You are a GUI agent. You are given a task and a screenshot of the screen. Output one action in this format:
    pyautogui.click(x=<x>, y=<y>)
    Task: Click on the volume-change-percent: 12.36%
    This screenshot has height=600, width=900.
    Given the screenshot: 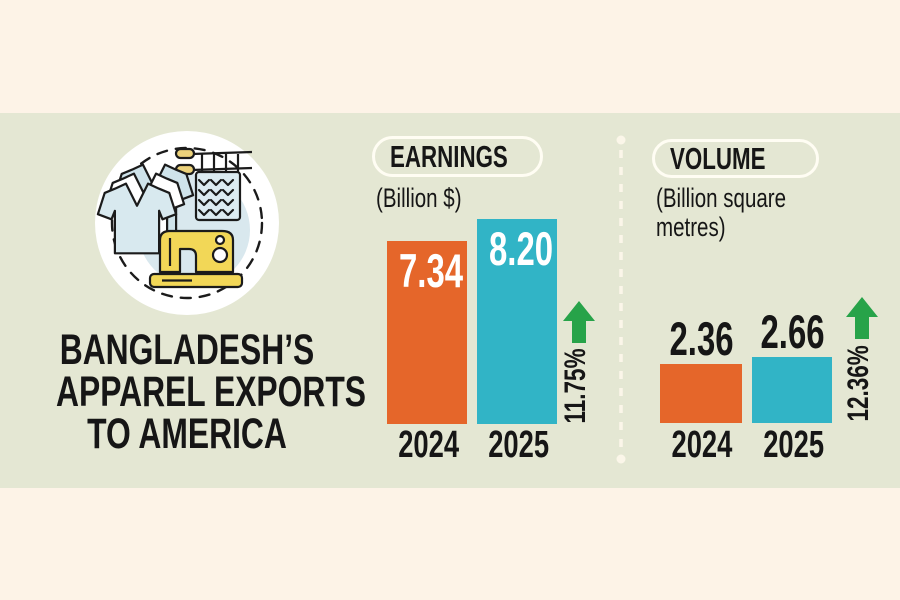 What is the action you would take?
    pyautogui.click(x=858, y=383)
    